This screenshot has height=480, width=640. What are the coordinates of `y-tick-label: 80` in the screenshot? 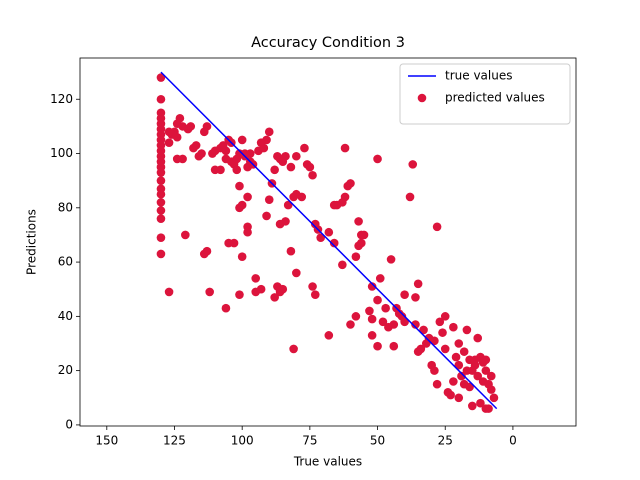 It's located at (65, 207).